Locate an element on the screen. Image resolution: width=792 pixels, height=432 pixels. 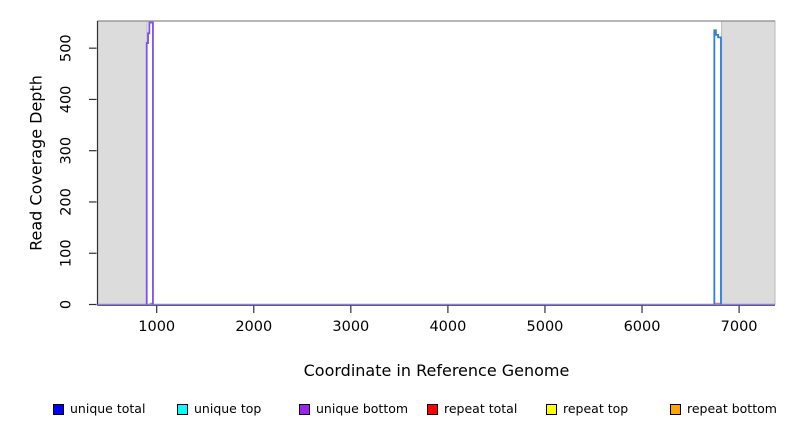
x-tick-label: 7000 is located at coordinates (739, 327).